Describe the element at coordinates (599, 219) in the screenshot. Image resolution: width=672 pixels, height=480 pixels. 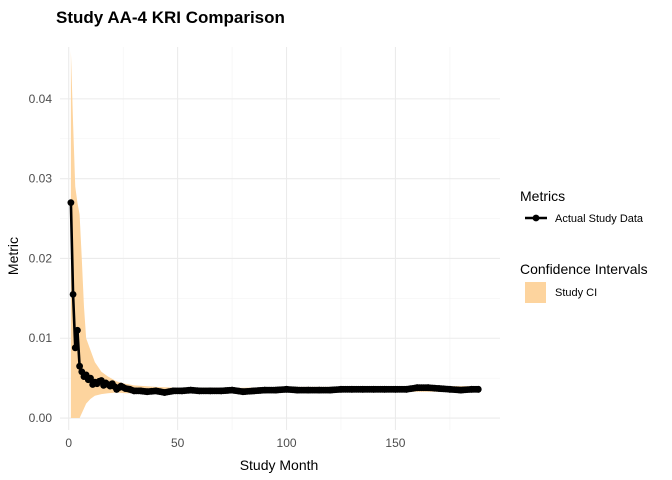
I see `legend-label-actual-study-data: Actual Study Data` at that location.